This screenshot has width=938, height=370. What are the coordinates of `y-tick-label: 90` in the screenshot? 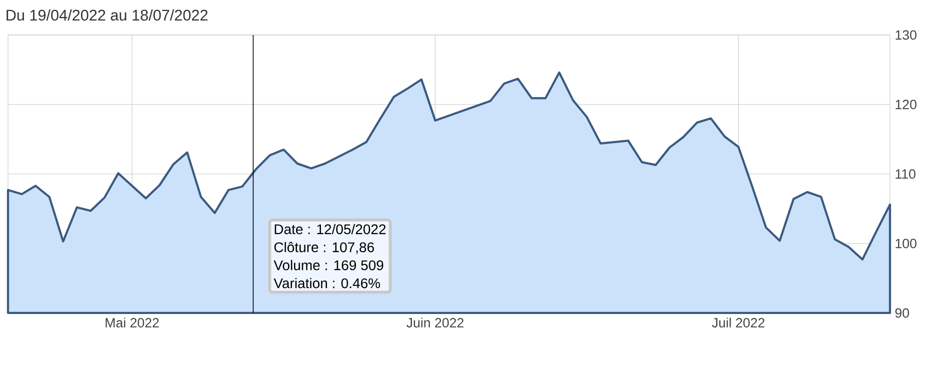 It's located at (902, 313).